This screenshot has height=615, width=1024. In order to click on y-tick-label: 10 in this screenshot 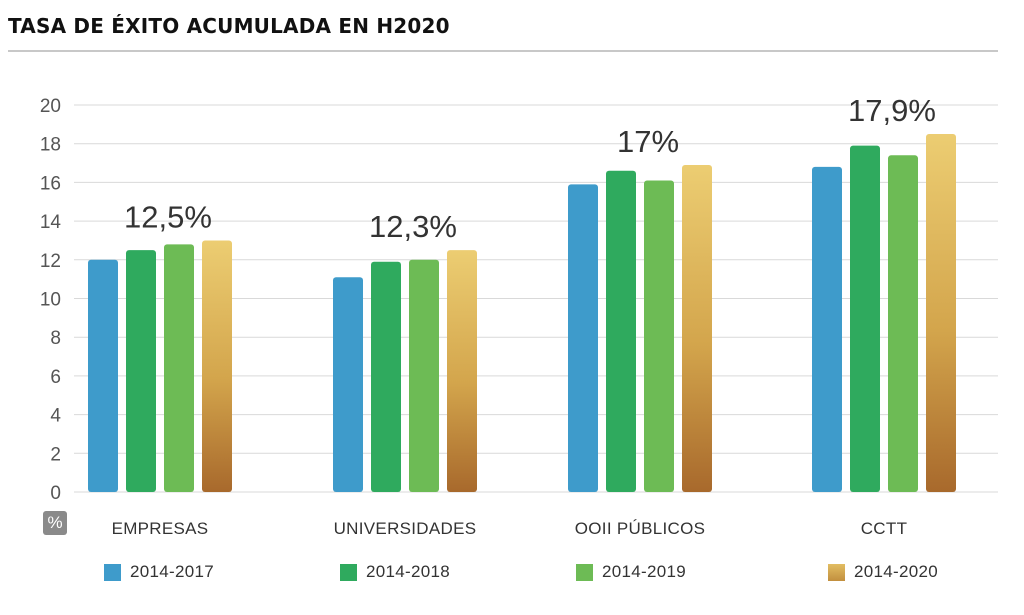, I will do `click(50, 300)`.